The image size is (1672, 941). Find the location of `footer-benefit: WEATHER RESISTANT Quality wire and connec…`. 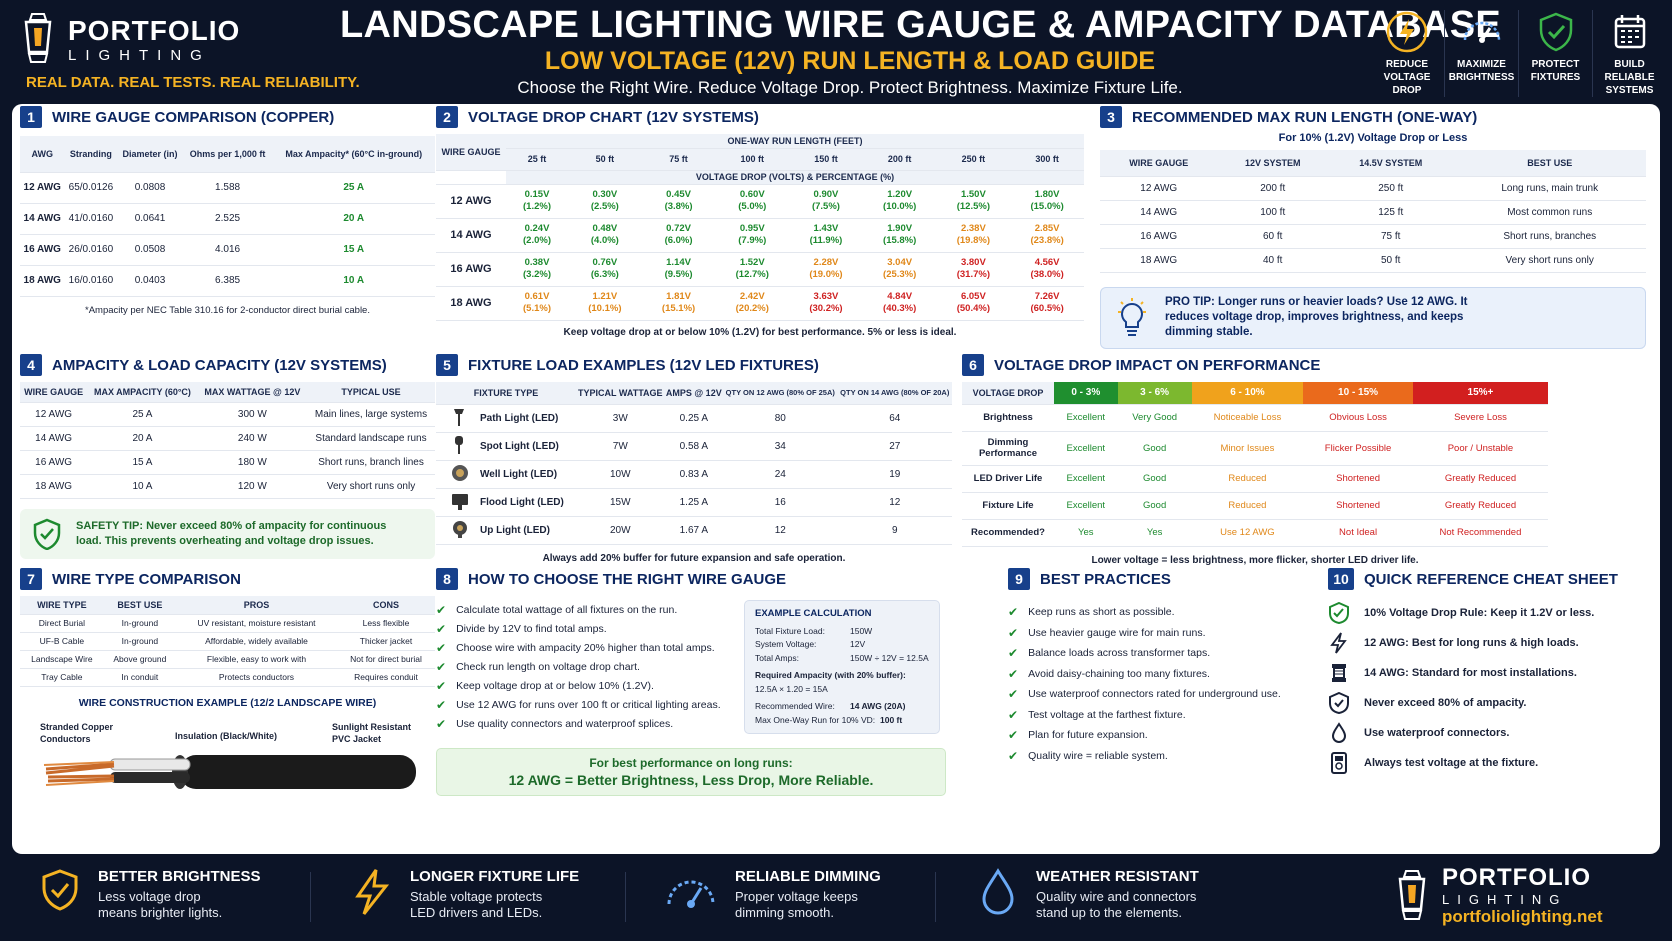

footer-benefit: WEATHER RESISTANT Quality wire and connec… is located at coordinates (1088, 894).